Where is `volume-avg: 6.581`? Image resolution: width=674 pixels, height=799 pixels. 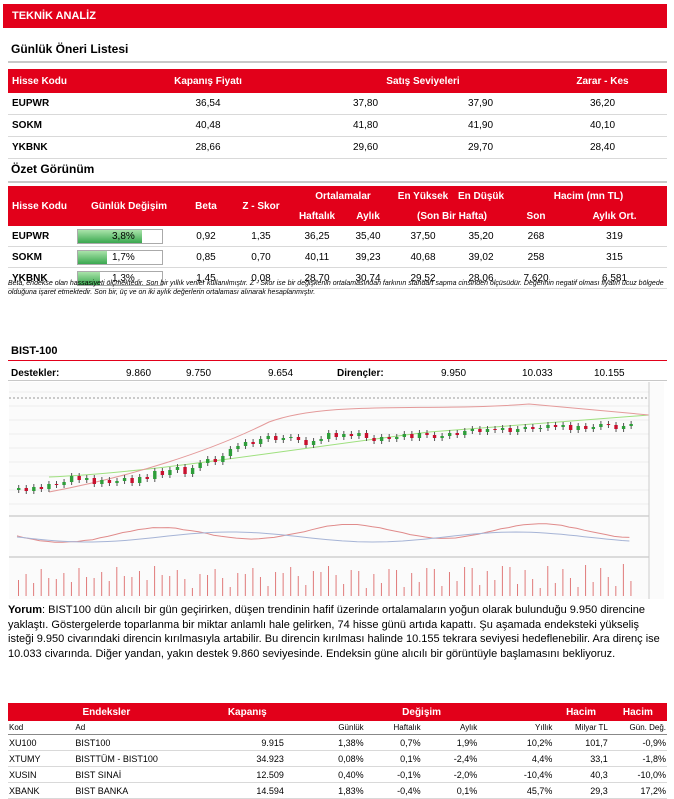 volume-avg: 6.581 is located at coordinates (614, 278).